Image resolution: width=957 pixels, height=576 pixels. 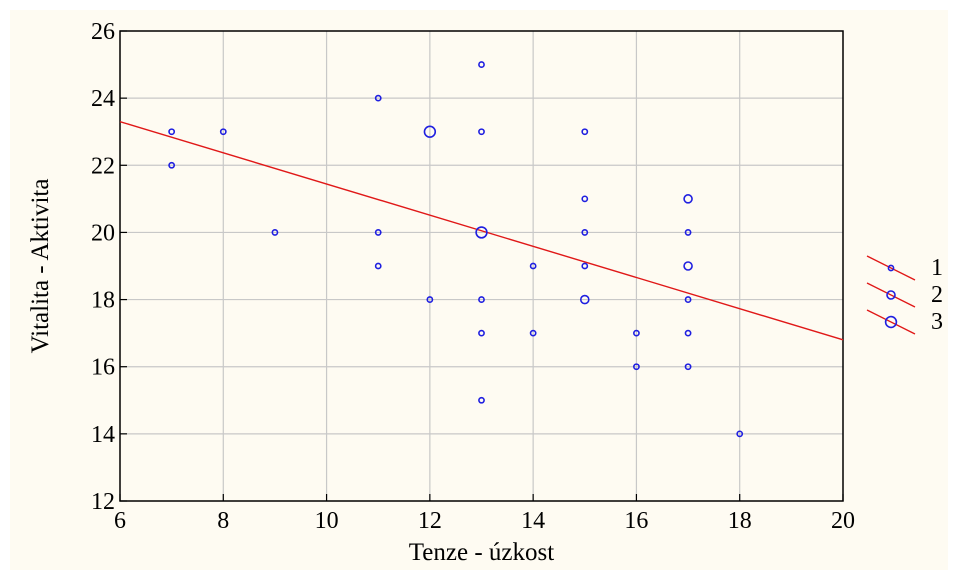 What do you see at coordinates (740, 521) in the screenshot?
I see `x-tick-label: 18` at bounding box center [740, 521].